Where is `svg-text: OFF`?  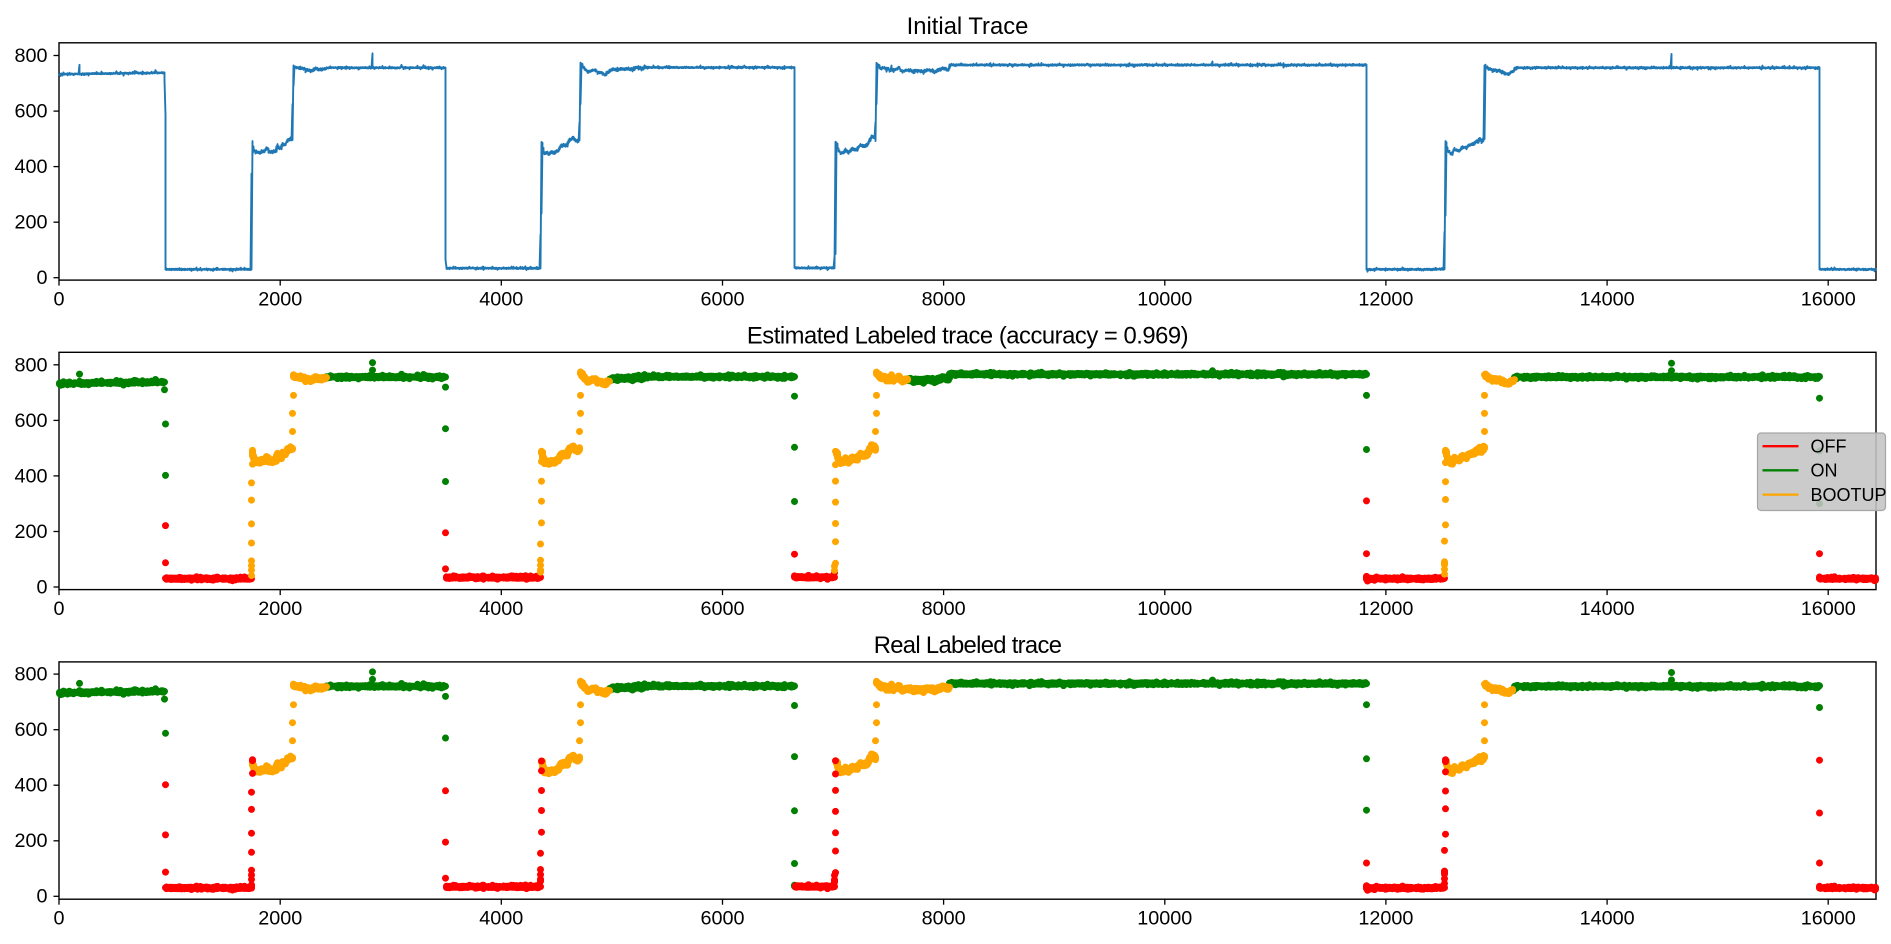 svg-text: OFF is located at coordinates (1829, 447).